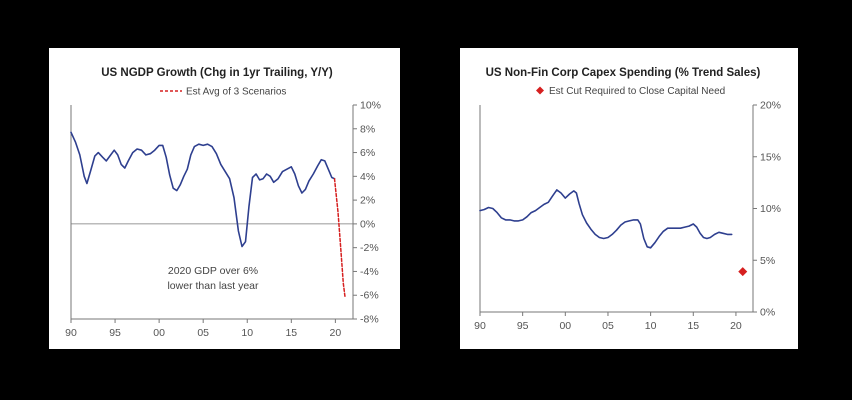 The height and width of the screenshot is (400, 852). I want to click on y-tick-label: 2%, so click(367, 201).